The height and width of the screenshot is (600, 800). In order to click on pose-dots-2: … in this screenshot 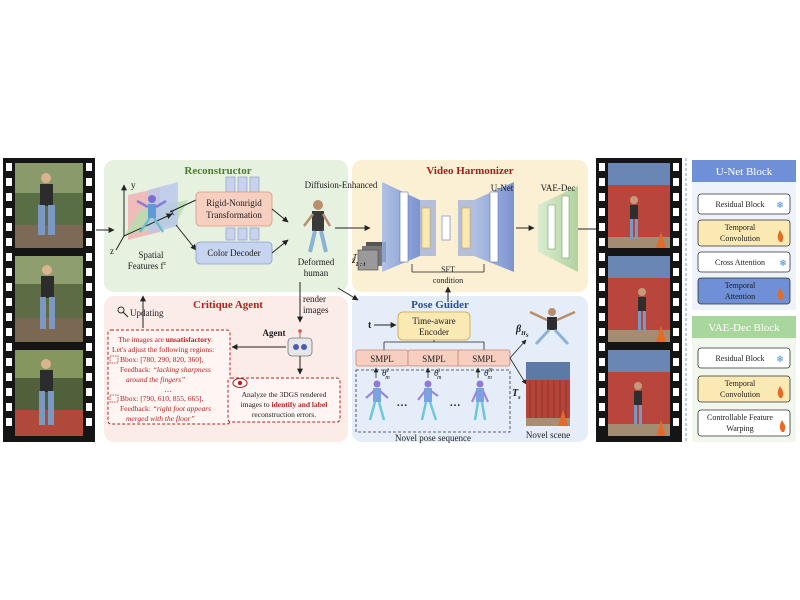, I will do `click(455, 403)`.